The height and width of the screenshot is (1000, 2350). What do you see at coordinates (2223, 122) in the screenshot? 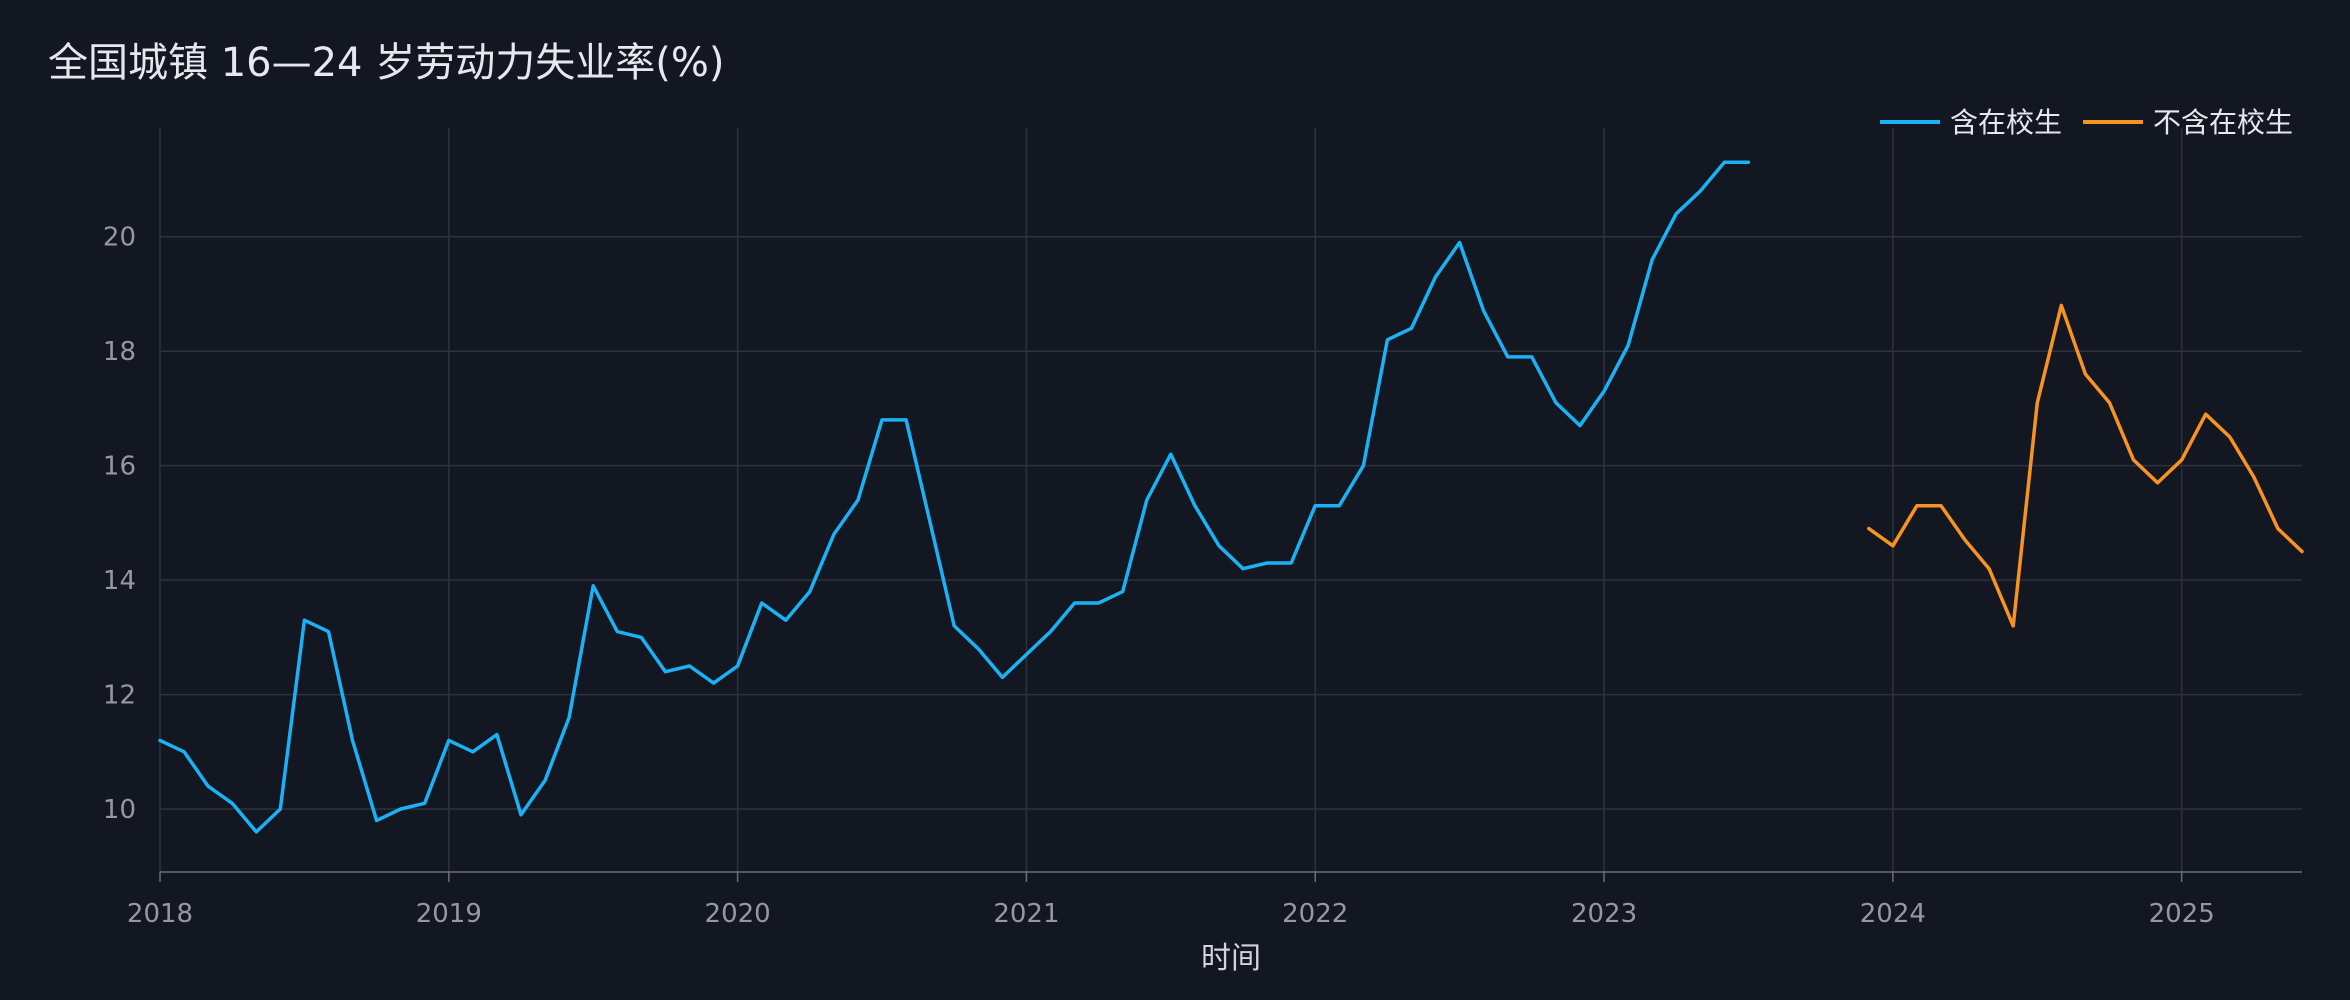
I see `legend-label-series-1: 不含在校生` at bounding box center [2223, 122].